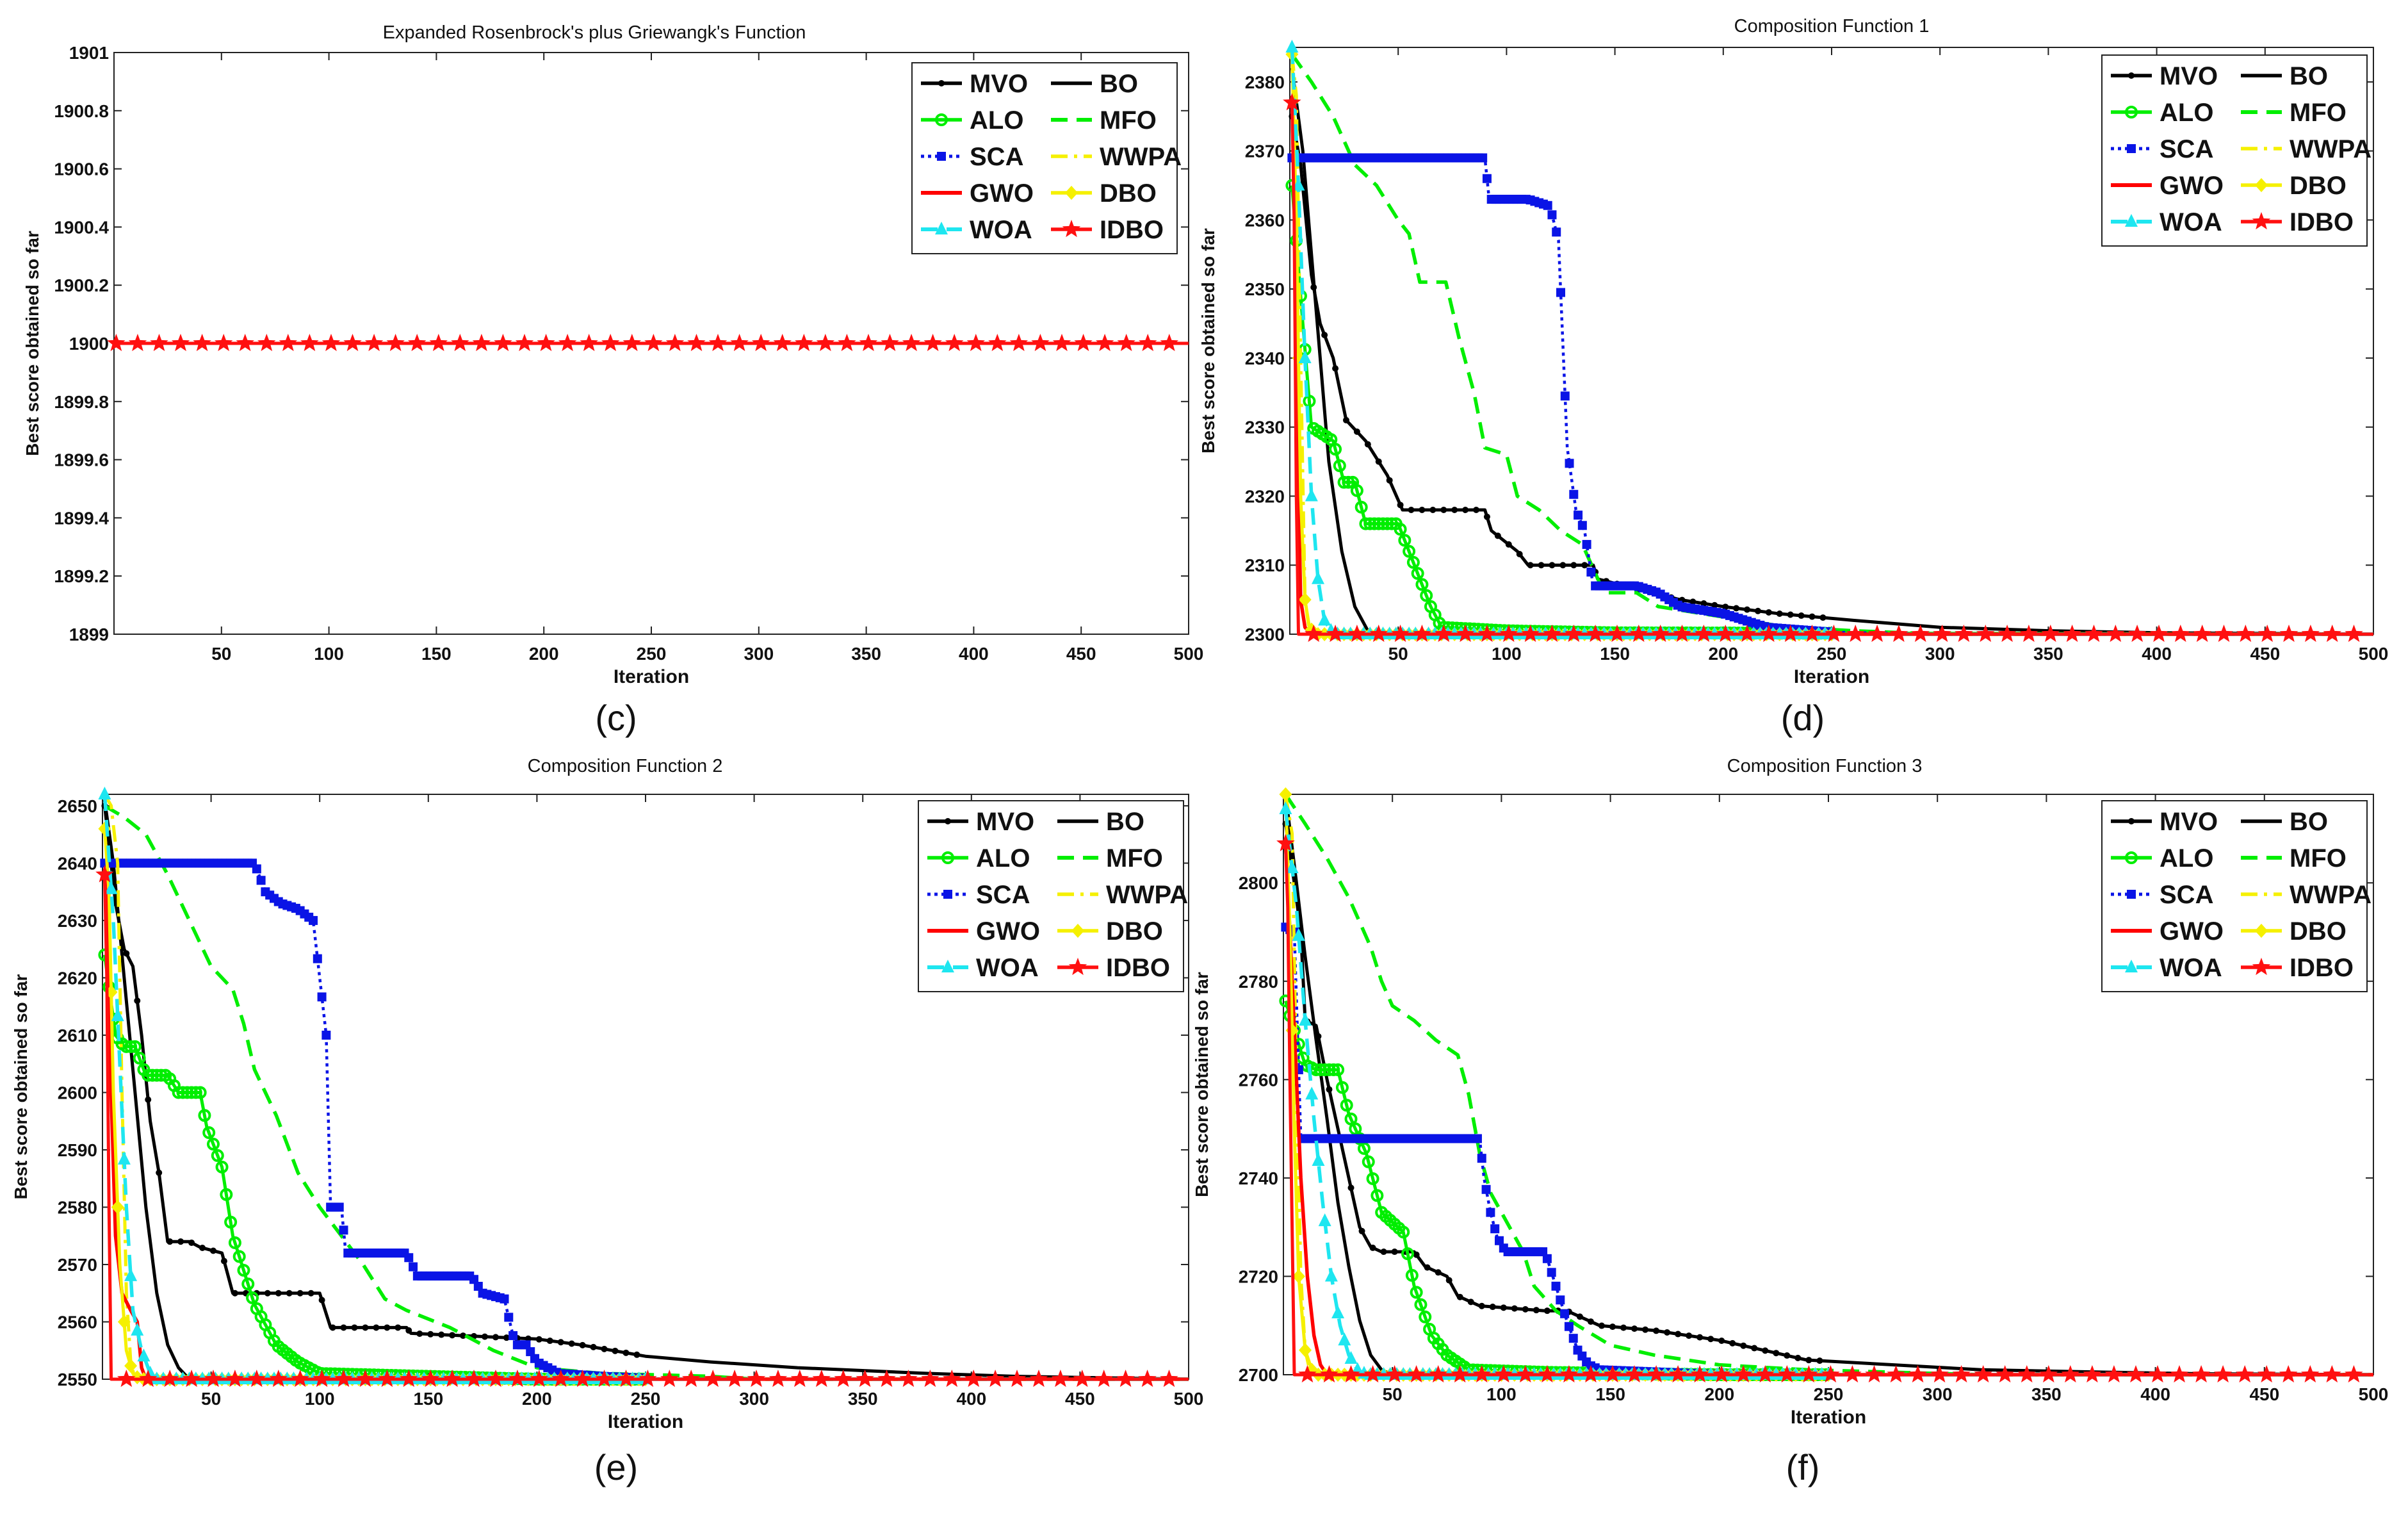  I want to click on marker-dbo, so click(117, 1207).